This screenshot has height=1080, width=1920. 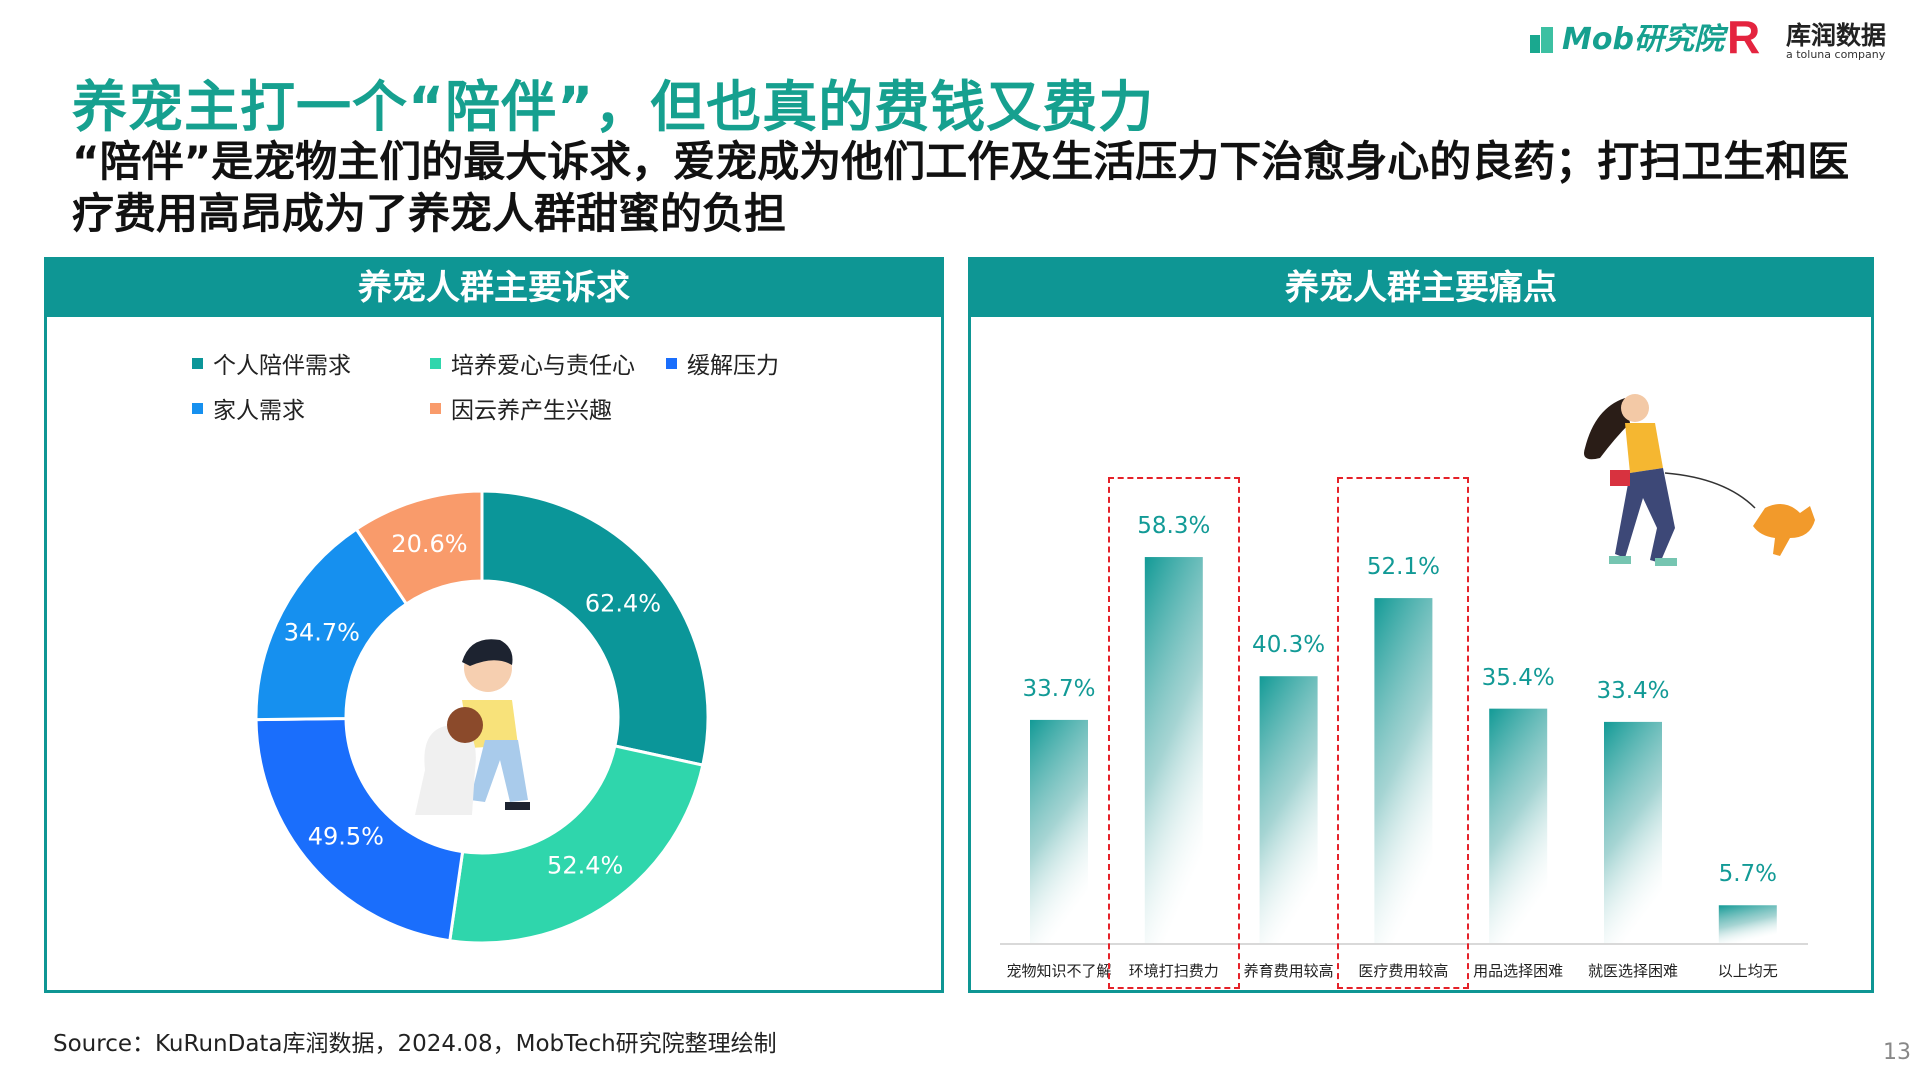 I want to click on kurun-logo-mark: R, so click(x=1744, y=37).